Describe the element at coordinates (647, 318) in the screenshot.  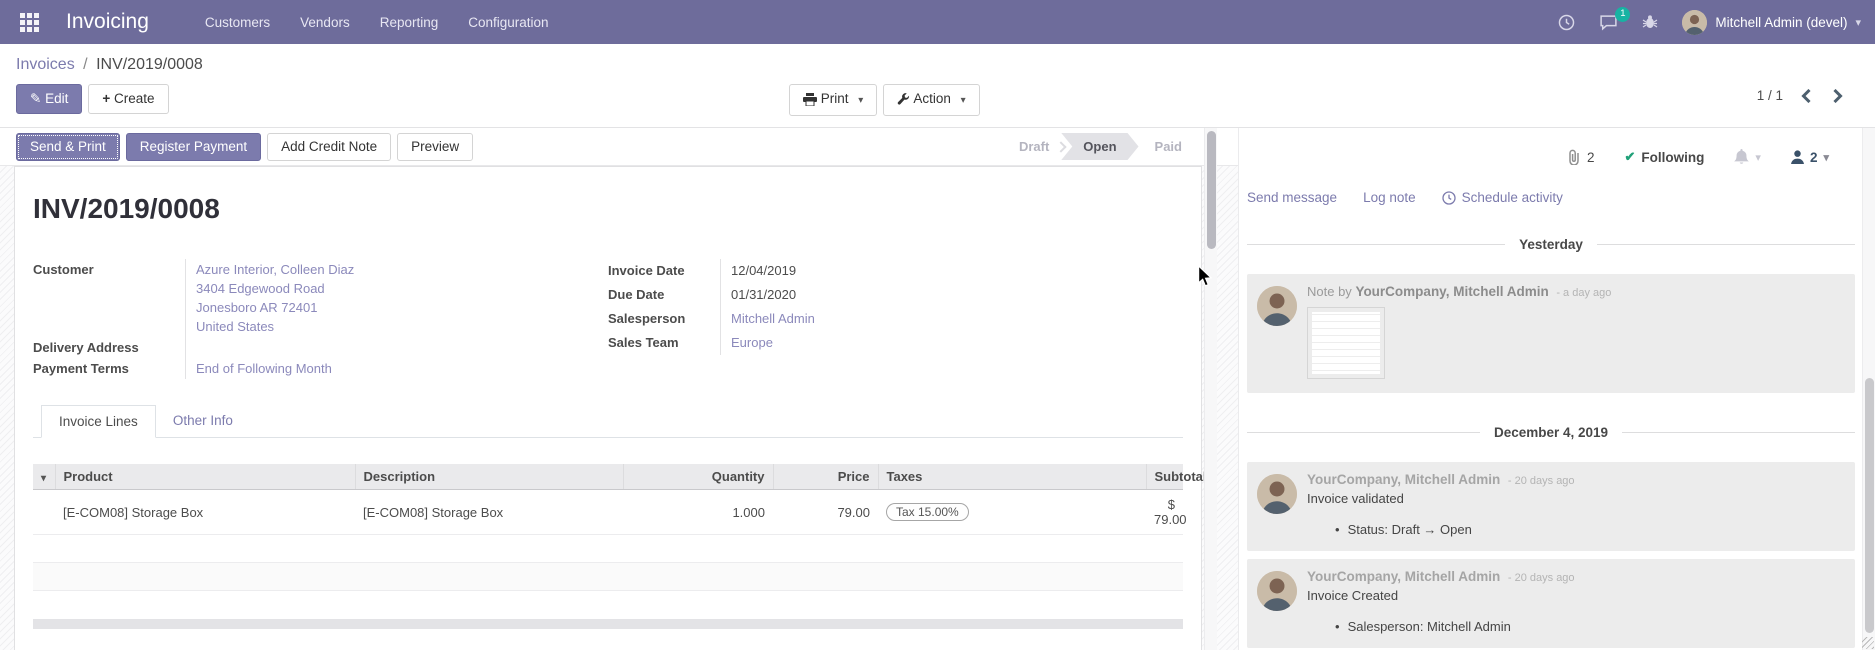
I see `salesperson-label: Salesperson` at that location.